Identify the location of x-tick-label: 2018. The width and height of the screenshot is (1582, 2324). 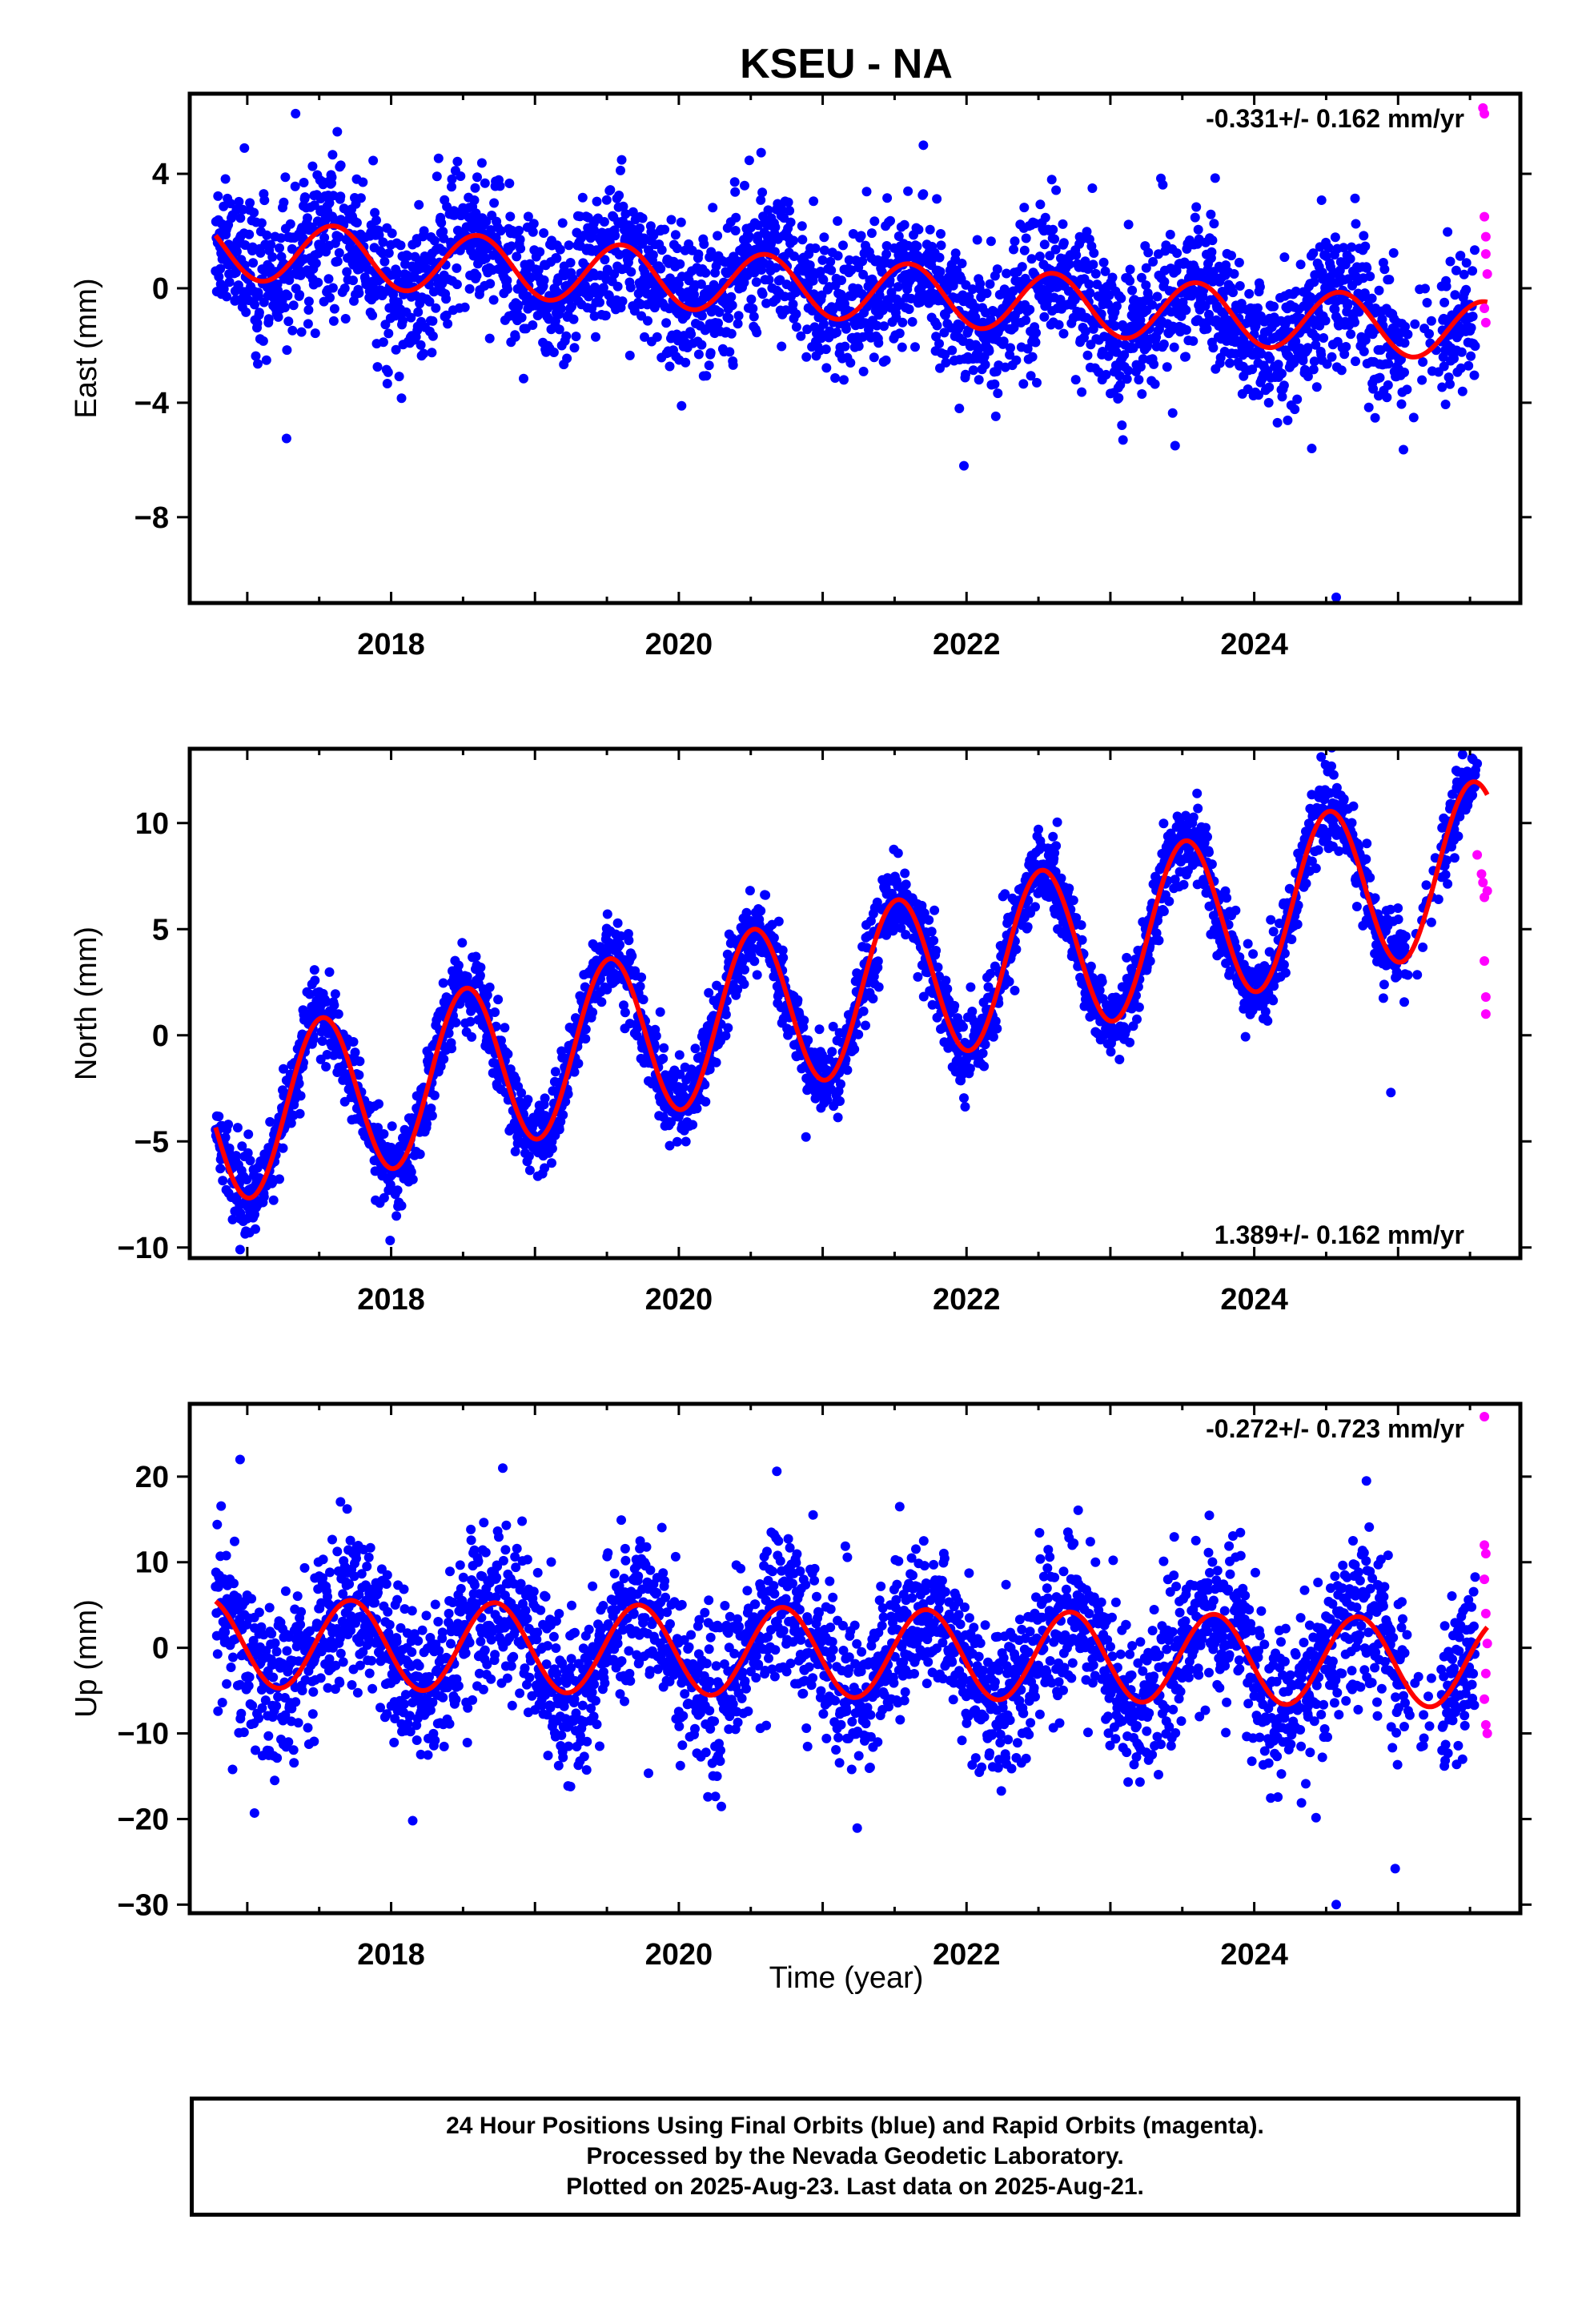
(391, 644).